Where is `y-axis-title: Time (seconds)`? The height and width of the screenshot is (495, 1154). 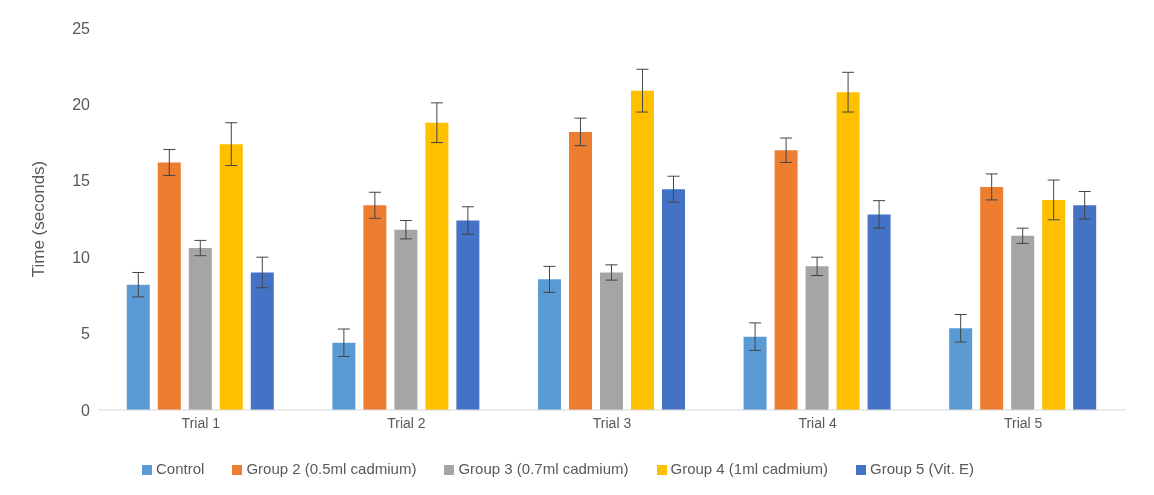
y-axis-title: Time (seconds) is located at coordinates (39, 219).